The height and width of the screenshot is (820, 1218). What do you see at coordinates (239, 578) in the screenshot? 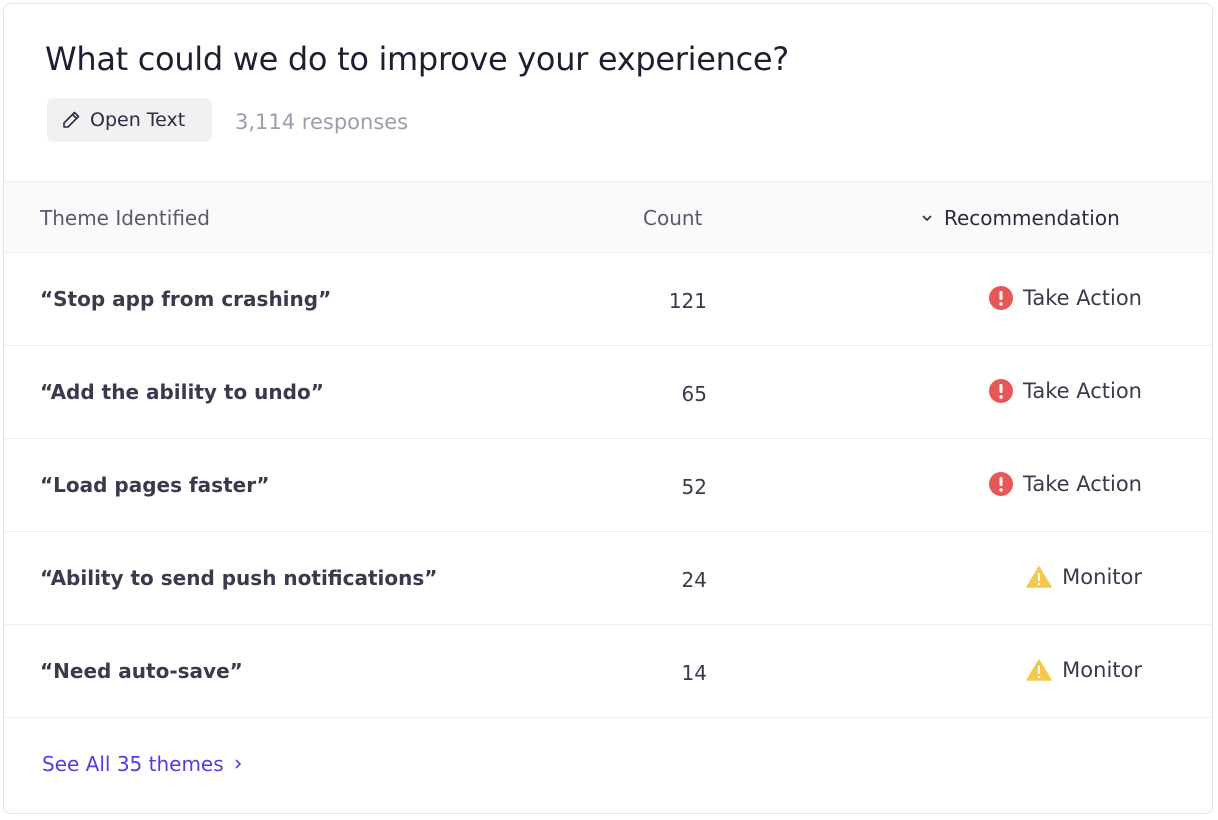
I see `theme-text: “Ability to send push notifications”` at bounding box center [239, 578].